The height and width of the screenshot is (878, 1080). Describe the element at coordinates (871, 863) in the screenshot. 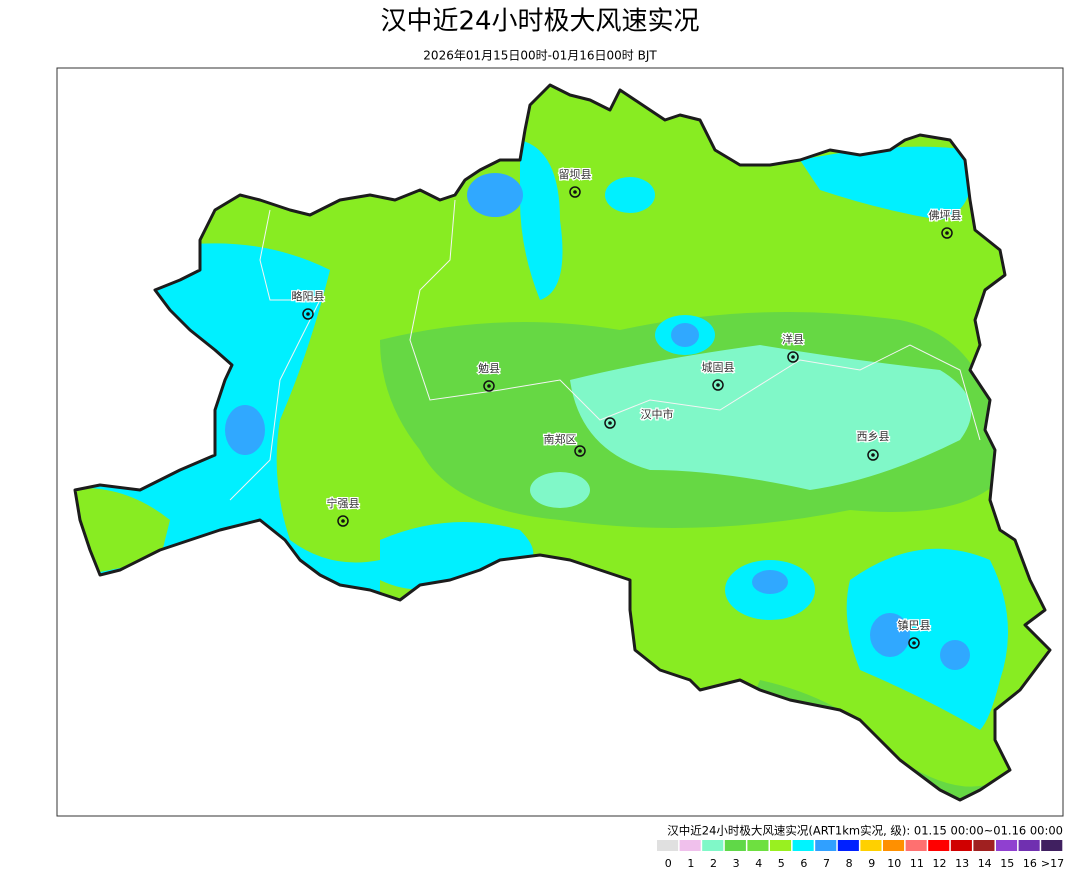

I see `legend-label: 9` at that location.